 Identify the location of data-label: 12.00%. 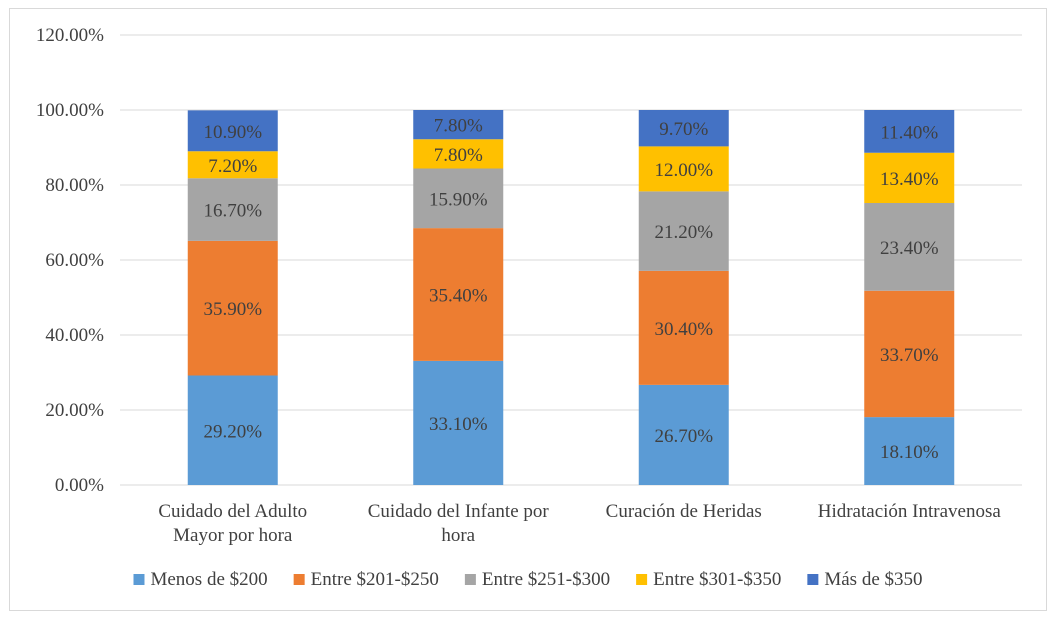
(683, 170).